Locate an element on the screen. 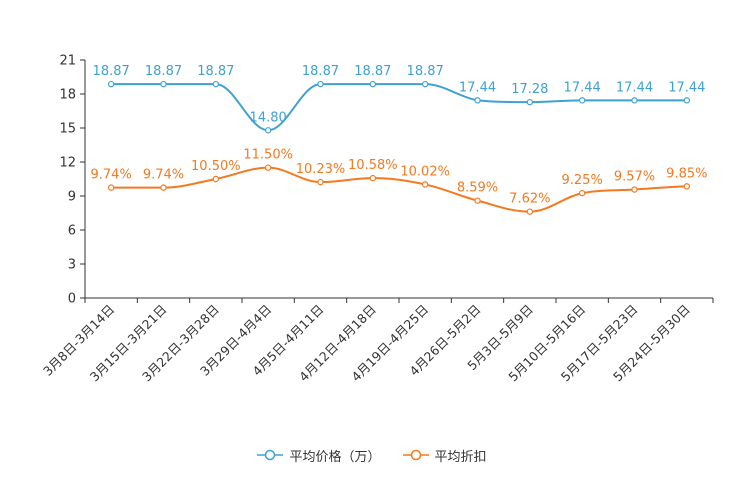 The image size is (744, 496). data-label-price: 14.80 is located at coordinates (268, 117).